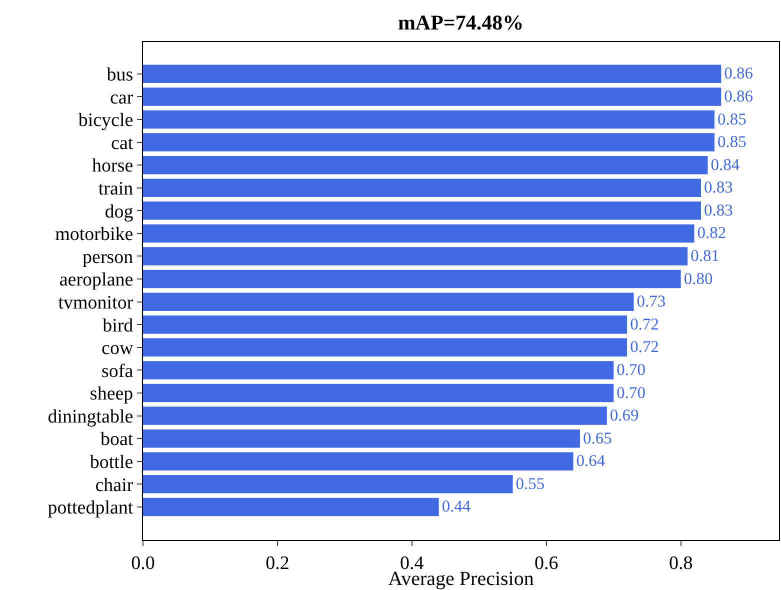 The image size is (781, 590). I want to click on y-tick-label: train, so click(116, 189).